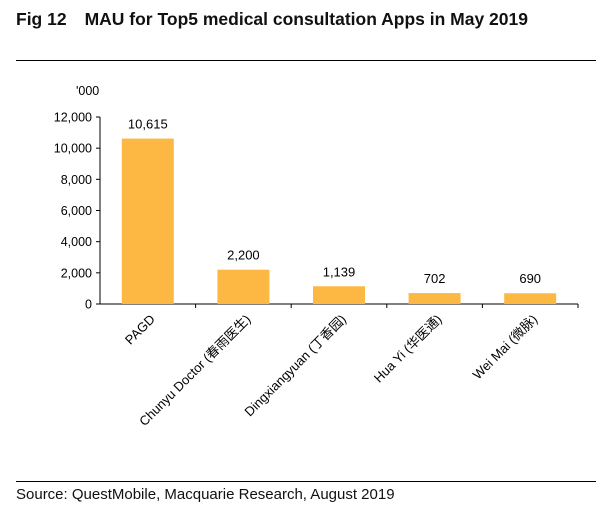 The width and height of the screenshot is (611, 524). I want to click on y-axis-ticks: 0 2,000 4,000 6,000 8,000 10,000 12,000, so click(77, 211).